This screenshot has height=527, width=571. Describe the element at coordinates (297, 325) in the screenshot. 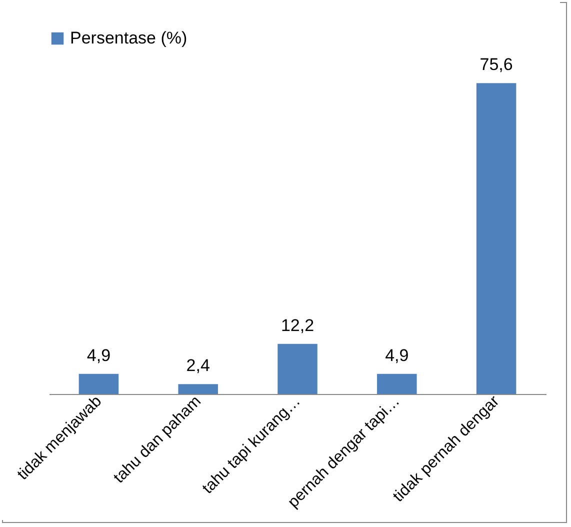

I see `data-label: 12,2` at that location.